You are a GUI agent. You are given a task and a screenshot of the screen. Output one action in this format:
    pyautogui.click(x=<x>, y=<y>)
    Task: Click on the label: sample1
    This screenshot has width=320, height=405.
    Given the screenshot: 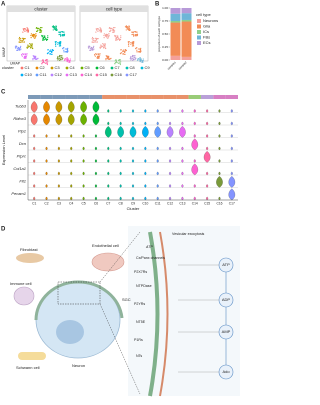 What is the action you would take?
    pyautogui.click(x=171, y=65)
    